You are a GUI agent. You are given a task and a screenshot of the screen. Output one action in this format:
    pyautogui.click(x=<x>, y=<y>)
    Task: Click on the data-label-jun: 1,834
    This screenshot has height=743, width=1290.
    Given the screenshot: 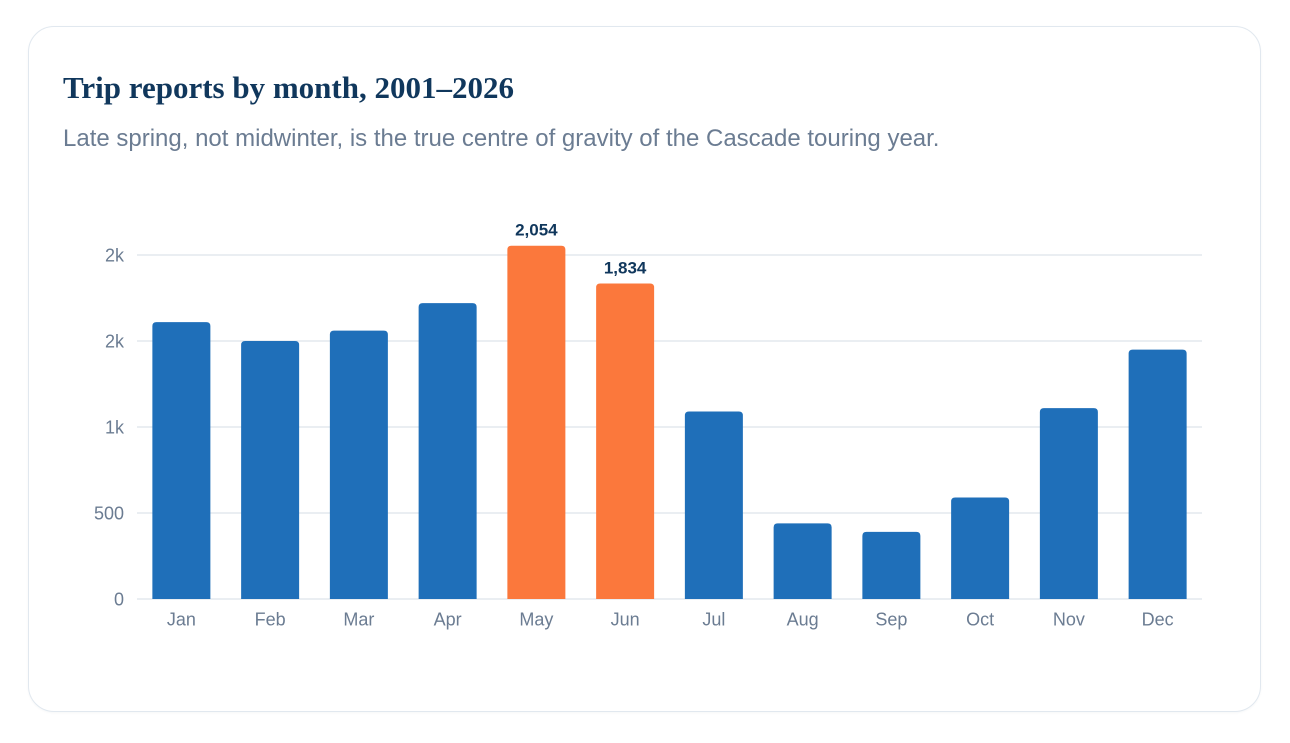 What is the action you would take?
    pyautogui.click(x=625, y=268)
    